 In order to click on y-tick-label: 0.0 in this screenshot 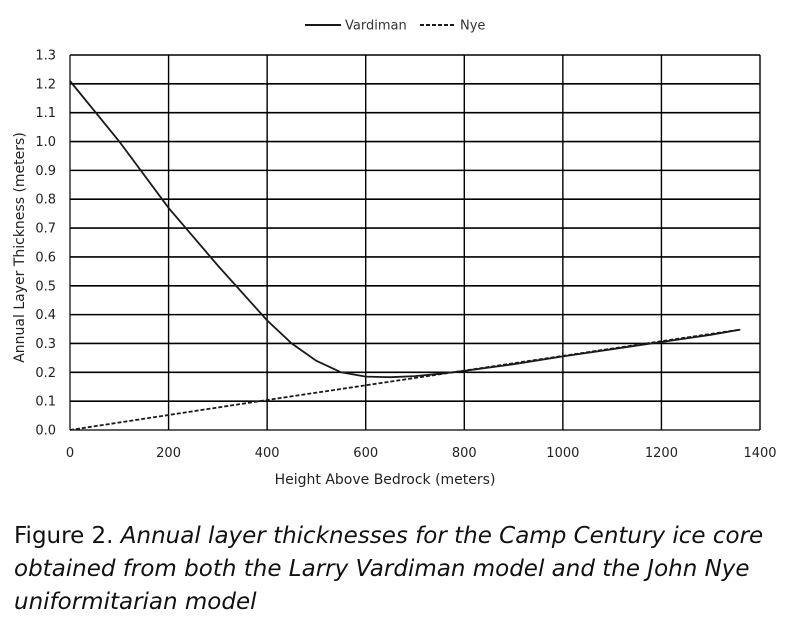, I will do `click(45, 431)`.